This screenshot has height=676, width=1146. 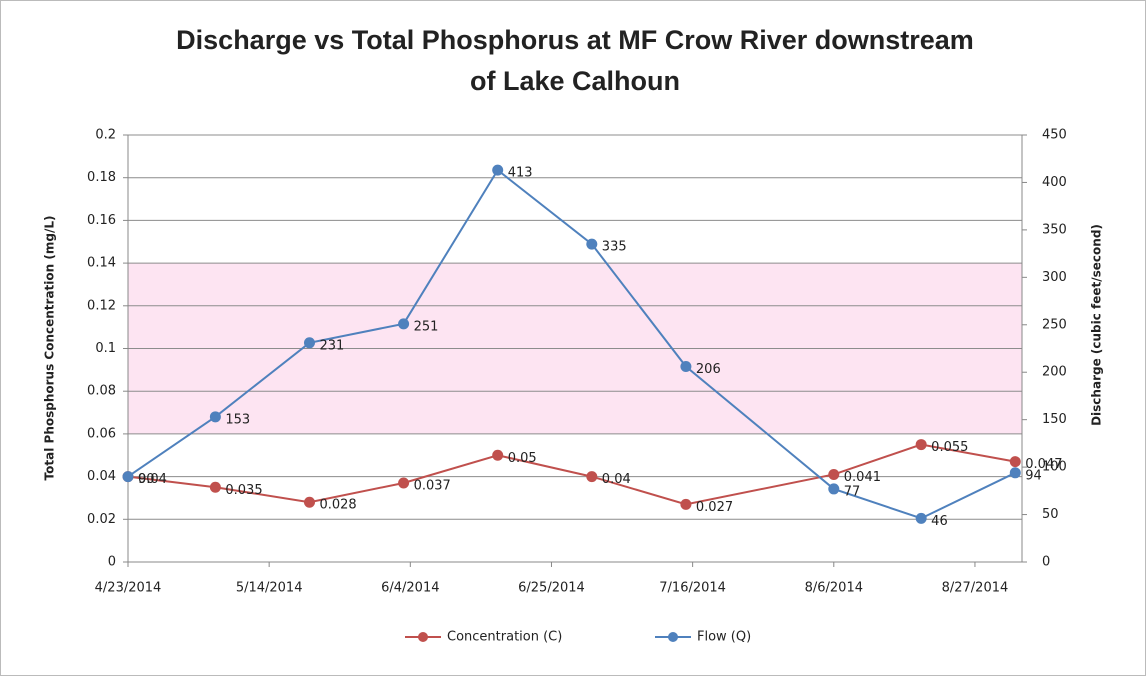 What do you see at coordinates (692, 588) in the screenshot?
I see `x-tick-label: 7/16/2014` at bounding box center [692, 588].